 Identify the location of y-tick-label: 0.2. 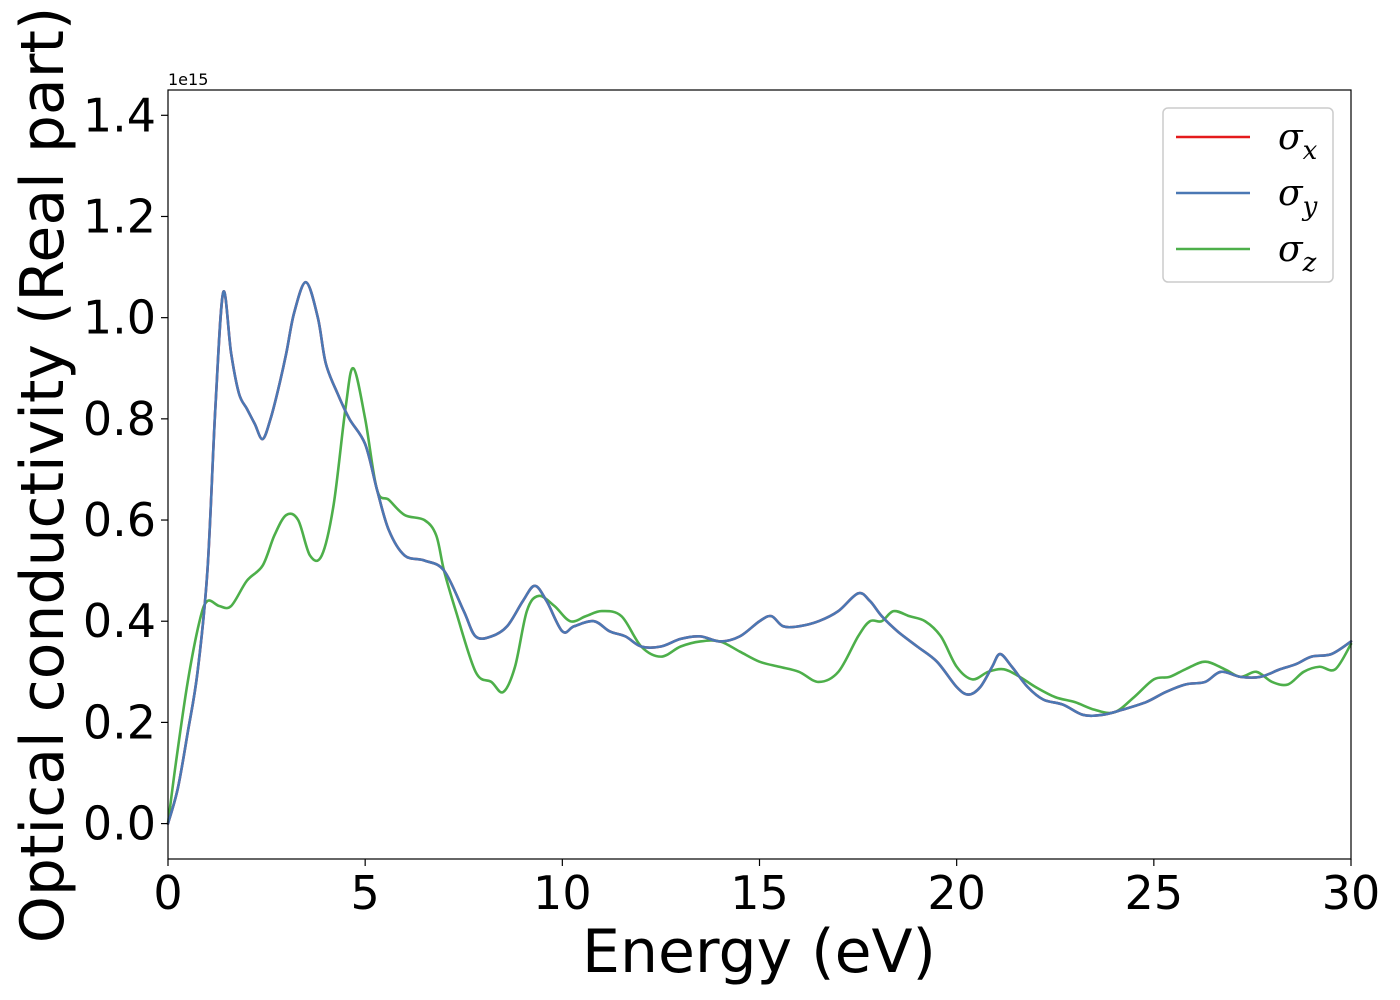
(119, 722).